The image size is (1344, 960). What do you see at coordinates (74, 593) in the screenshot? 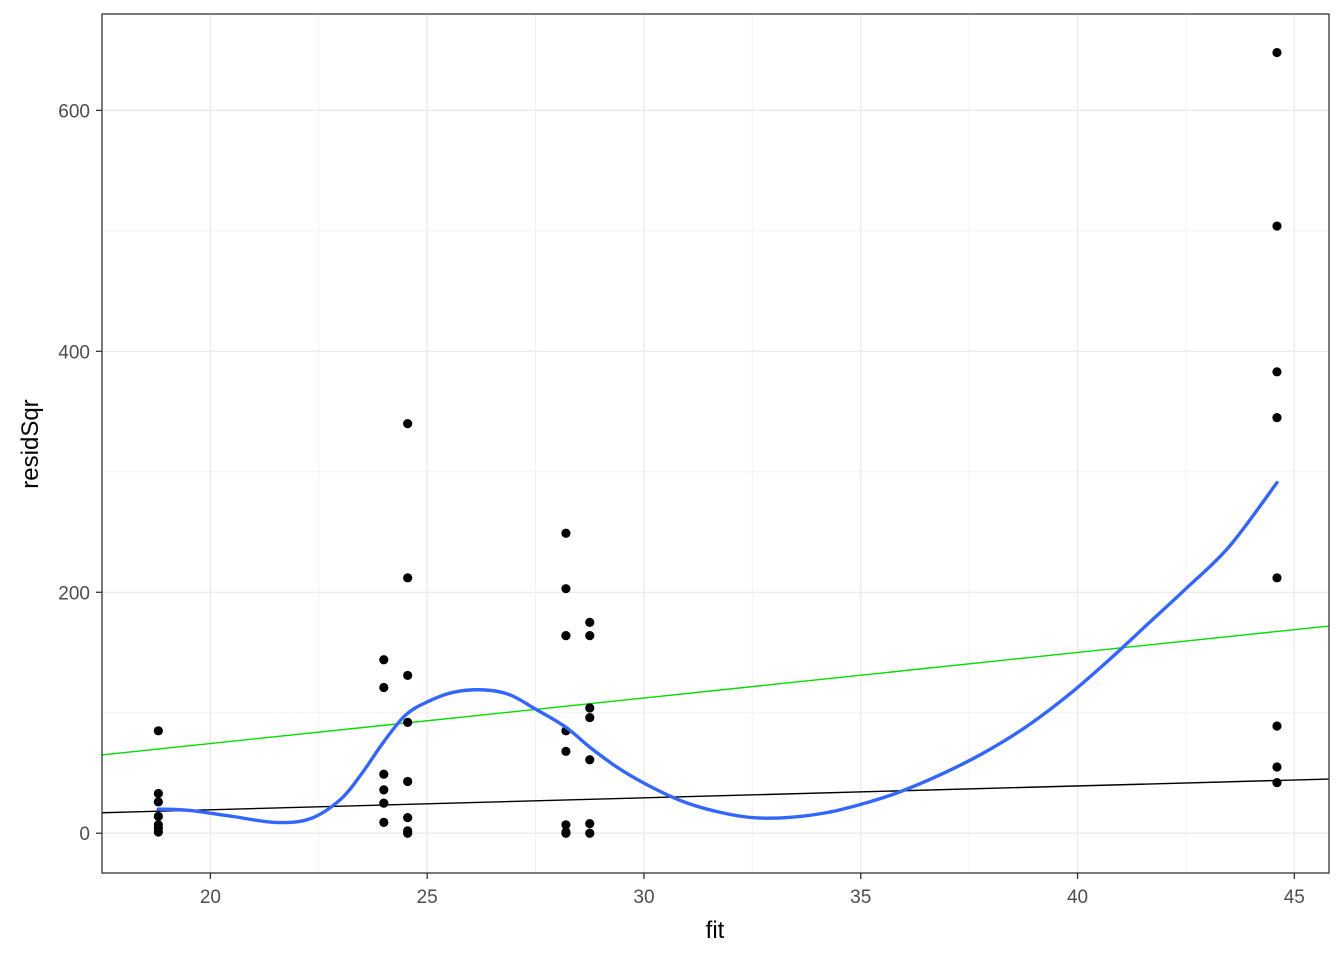
I see `y-tick-label-1: 200` at bounding box center [74, 593].